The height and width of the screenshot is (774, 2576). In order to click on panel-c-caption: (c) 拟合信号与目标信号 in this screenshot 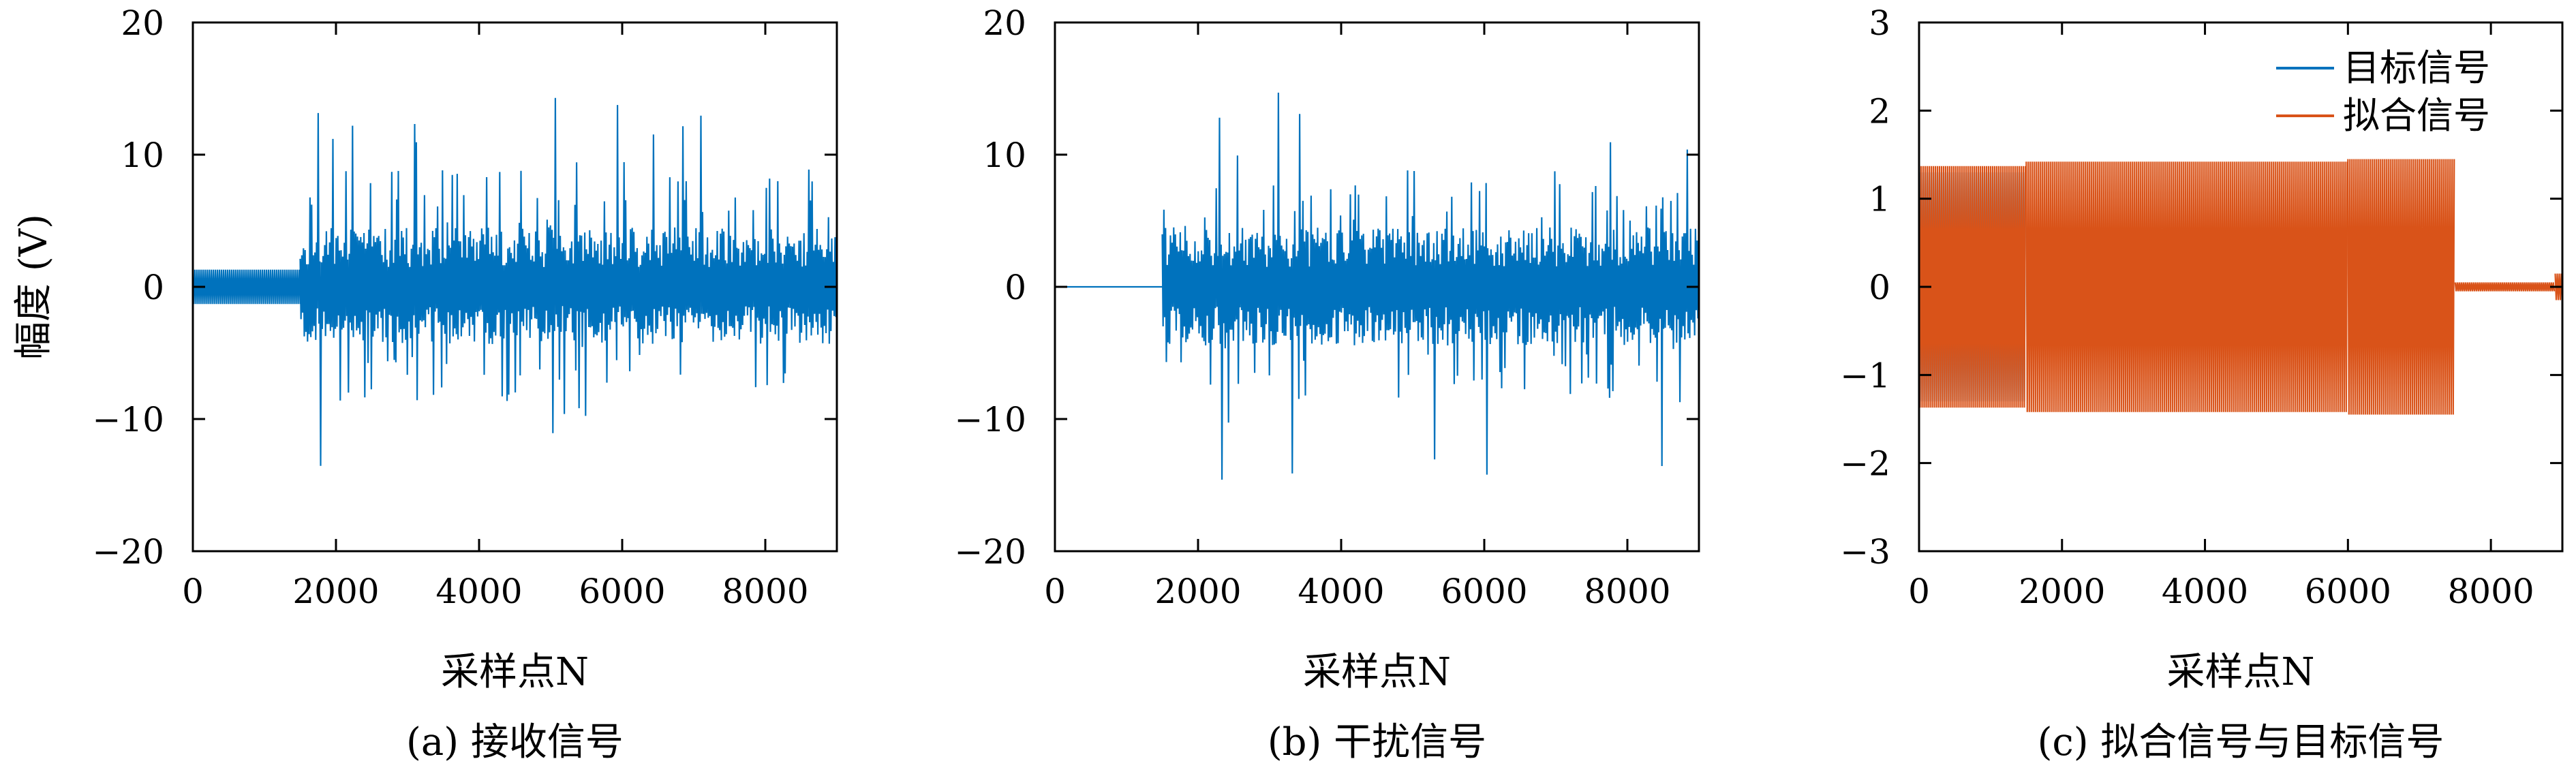, I will do `click(2241, 742)`.